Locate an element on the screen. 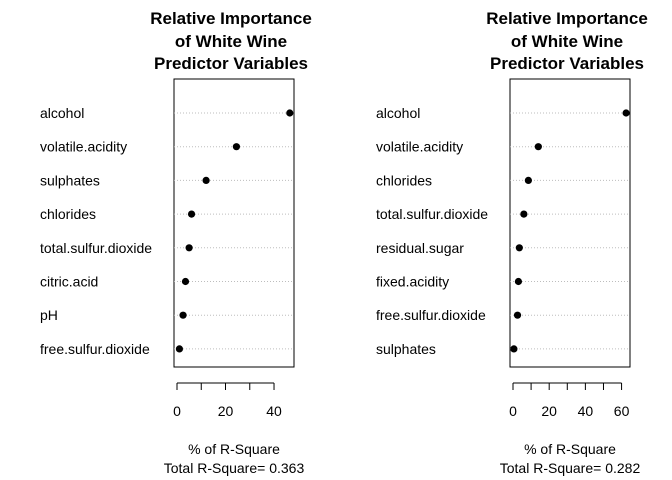 The image size is (672, 480). x-axis: 0 20 40 60 is located at coordinates (569, 400).